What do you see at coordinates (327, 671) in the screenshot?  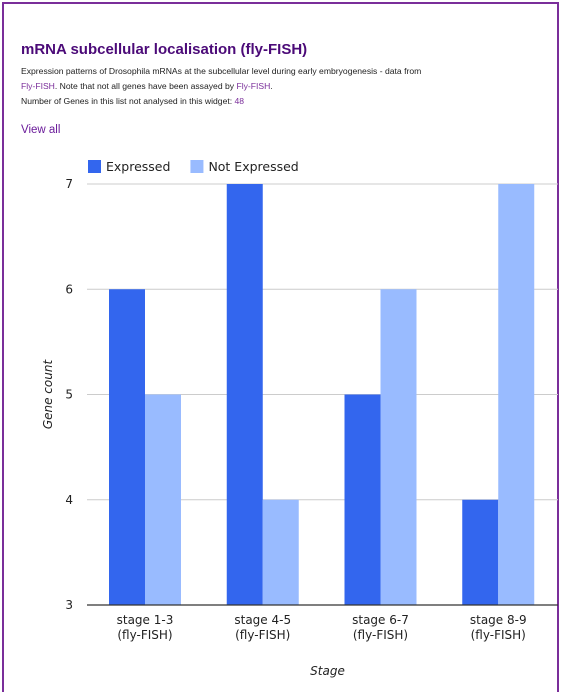 I see `x-axis-title: Stage` at bounding box center [327, 671].